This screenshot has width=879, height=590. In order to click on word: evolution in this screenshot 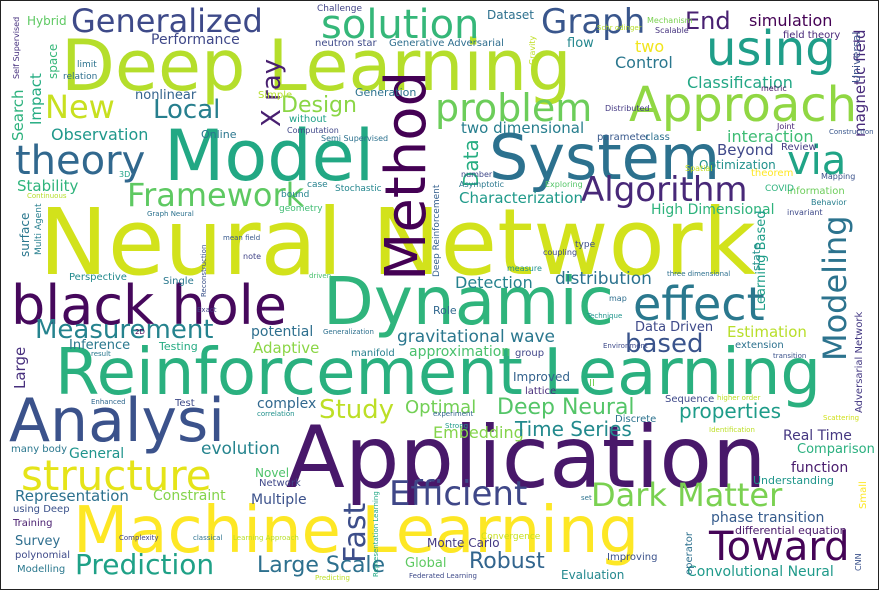, I will do `click(240, 449)`.